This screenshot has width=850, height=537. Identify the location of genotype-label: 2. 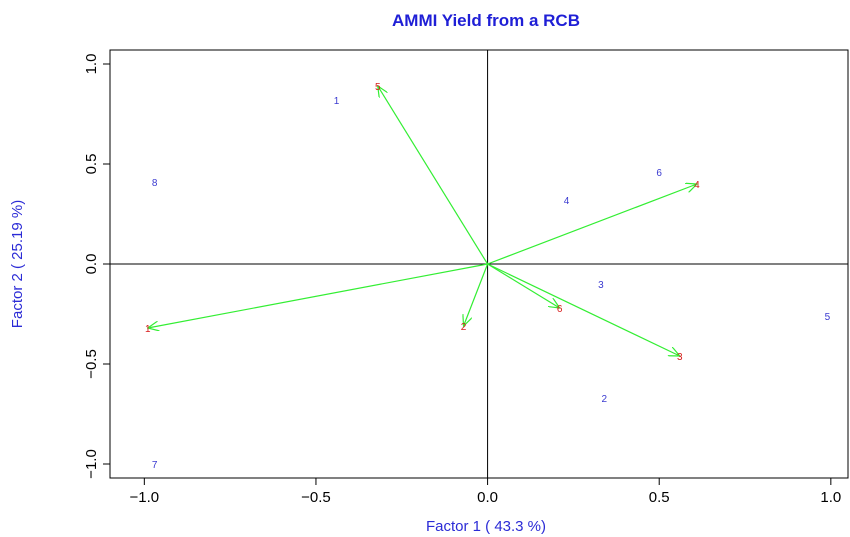
(605, 399).